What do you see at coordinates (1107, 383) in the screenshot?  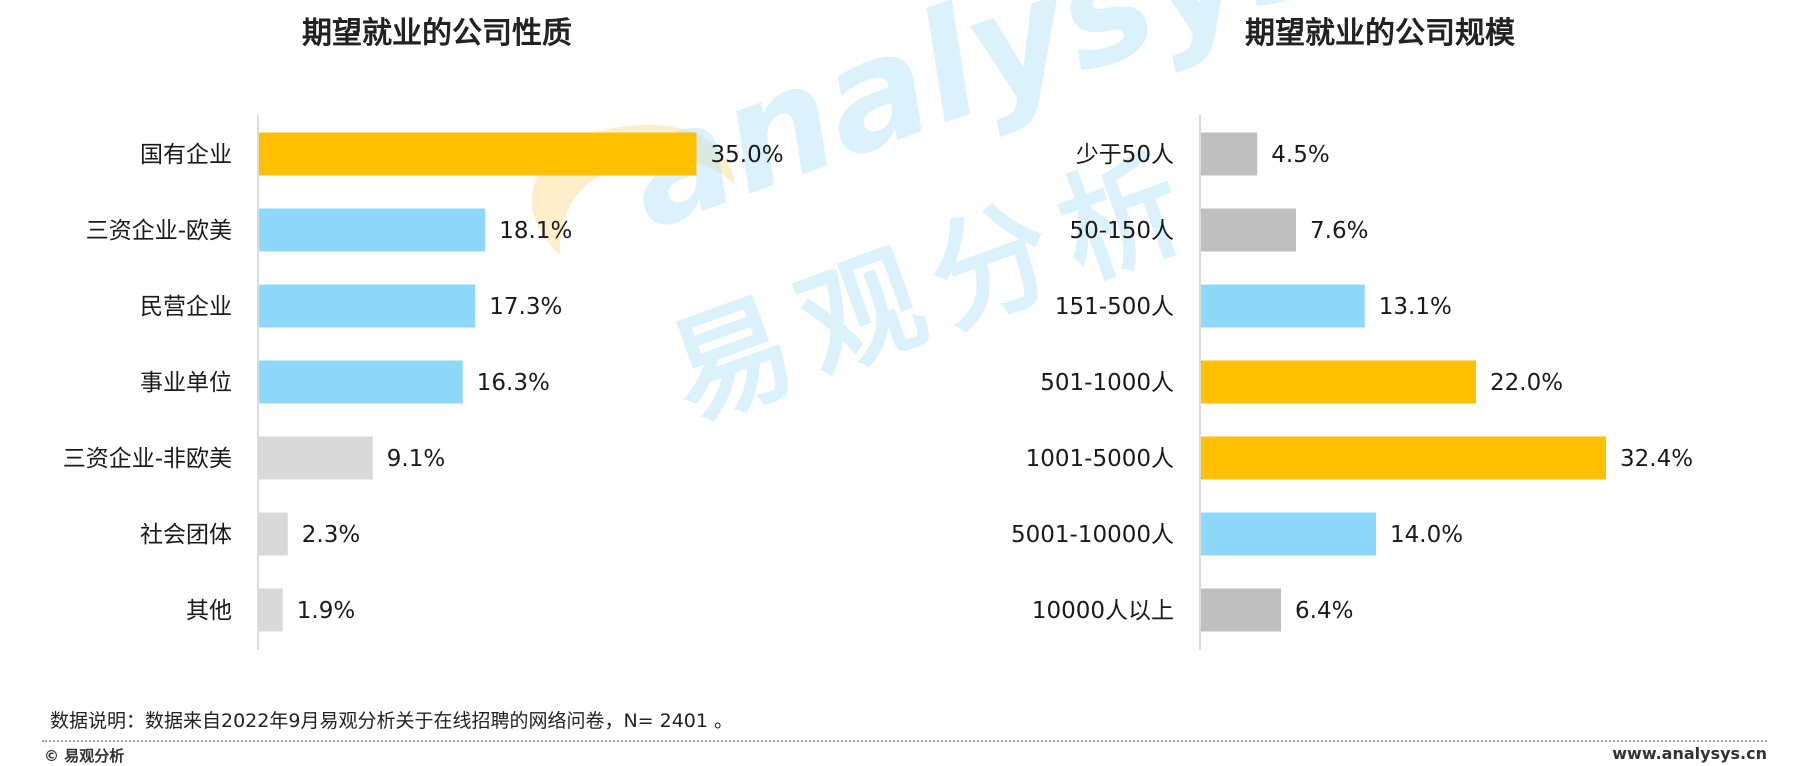 I see `category-label-1-3: 501-1000人` at bounding box center [1107, 383].